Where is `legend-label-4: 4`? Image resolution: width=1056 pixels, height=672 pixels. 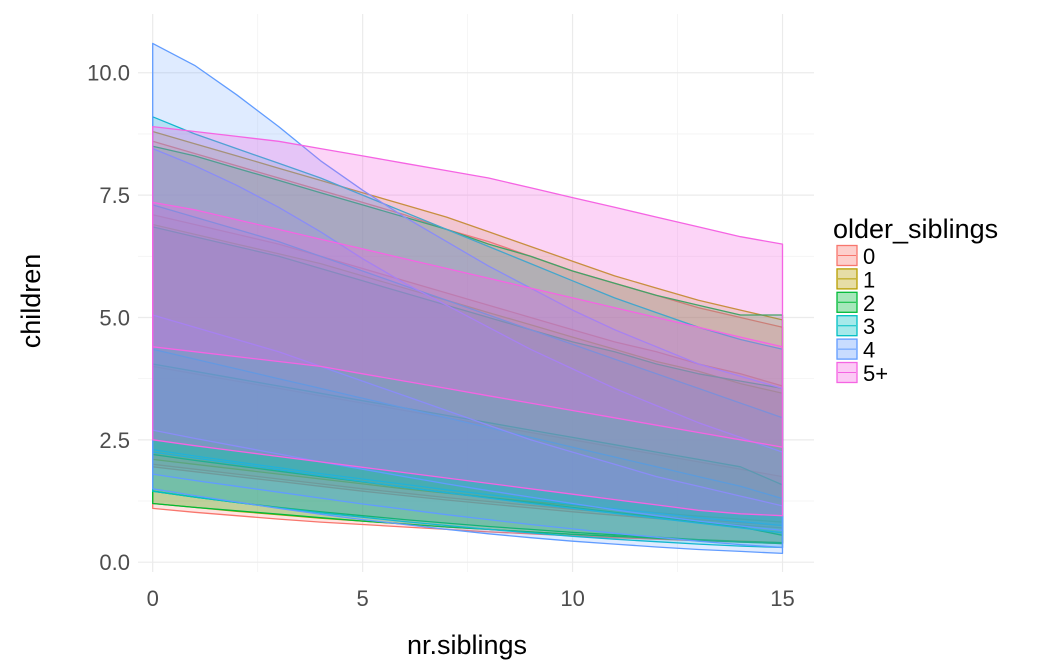 legend-label-4: 4 is located at coordinates (869, 350).